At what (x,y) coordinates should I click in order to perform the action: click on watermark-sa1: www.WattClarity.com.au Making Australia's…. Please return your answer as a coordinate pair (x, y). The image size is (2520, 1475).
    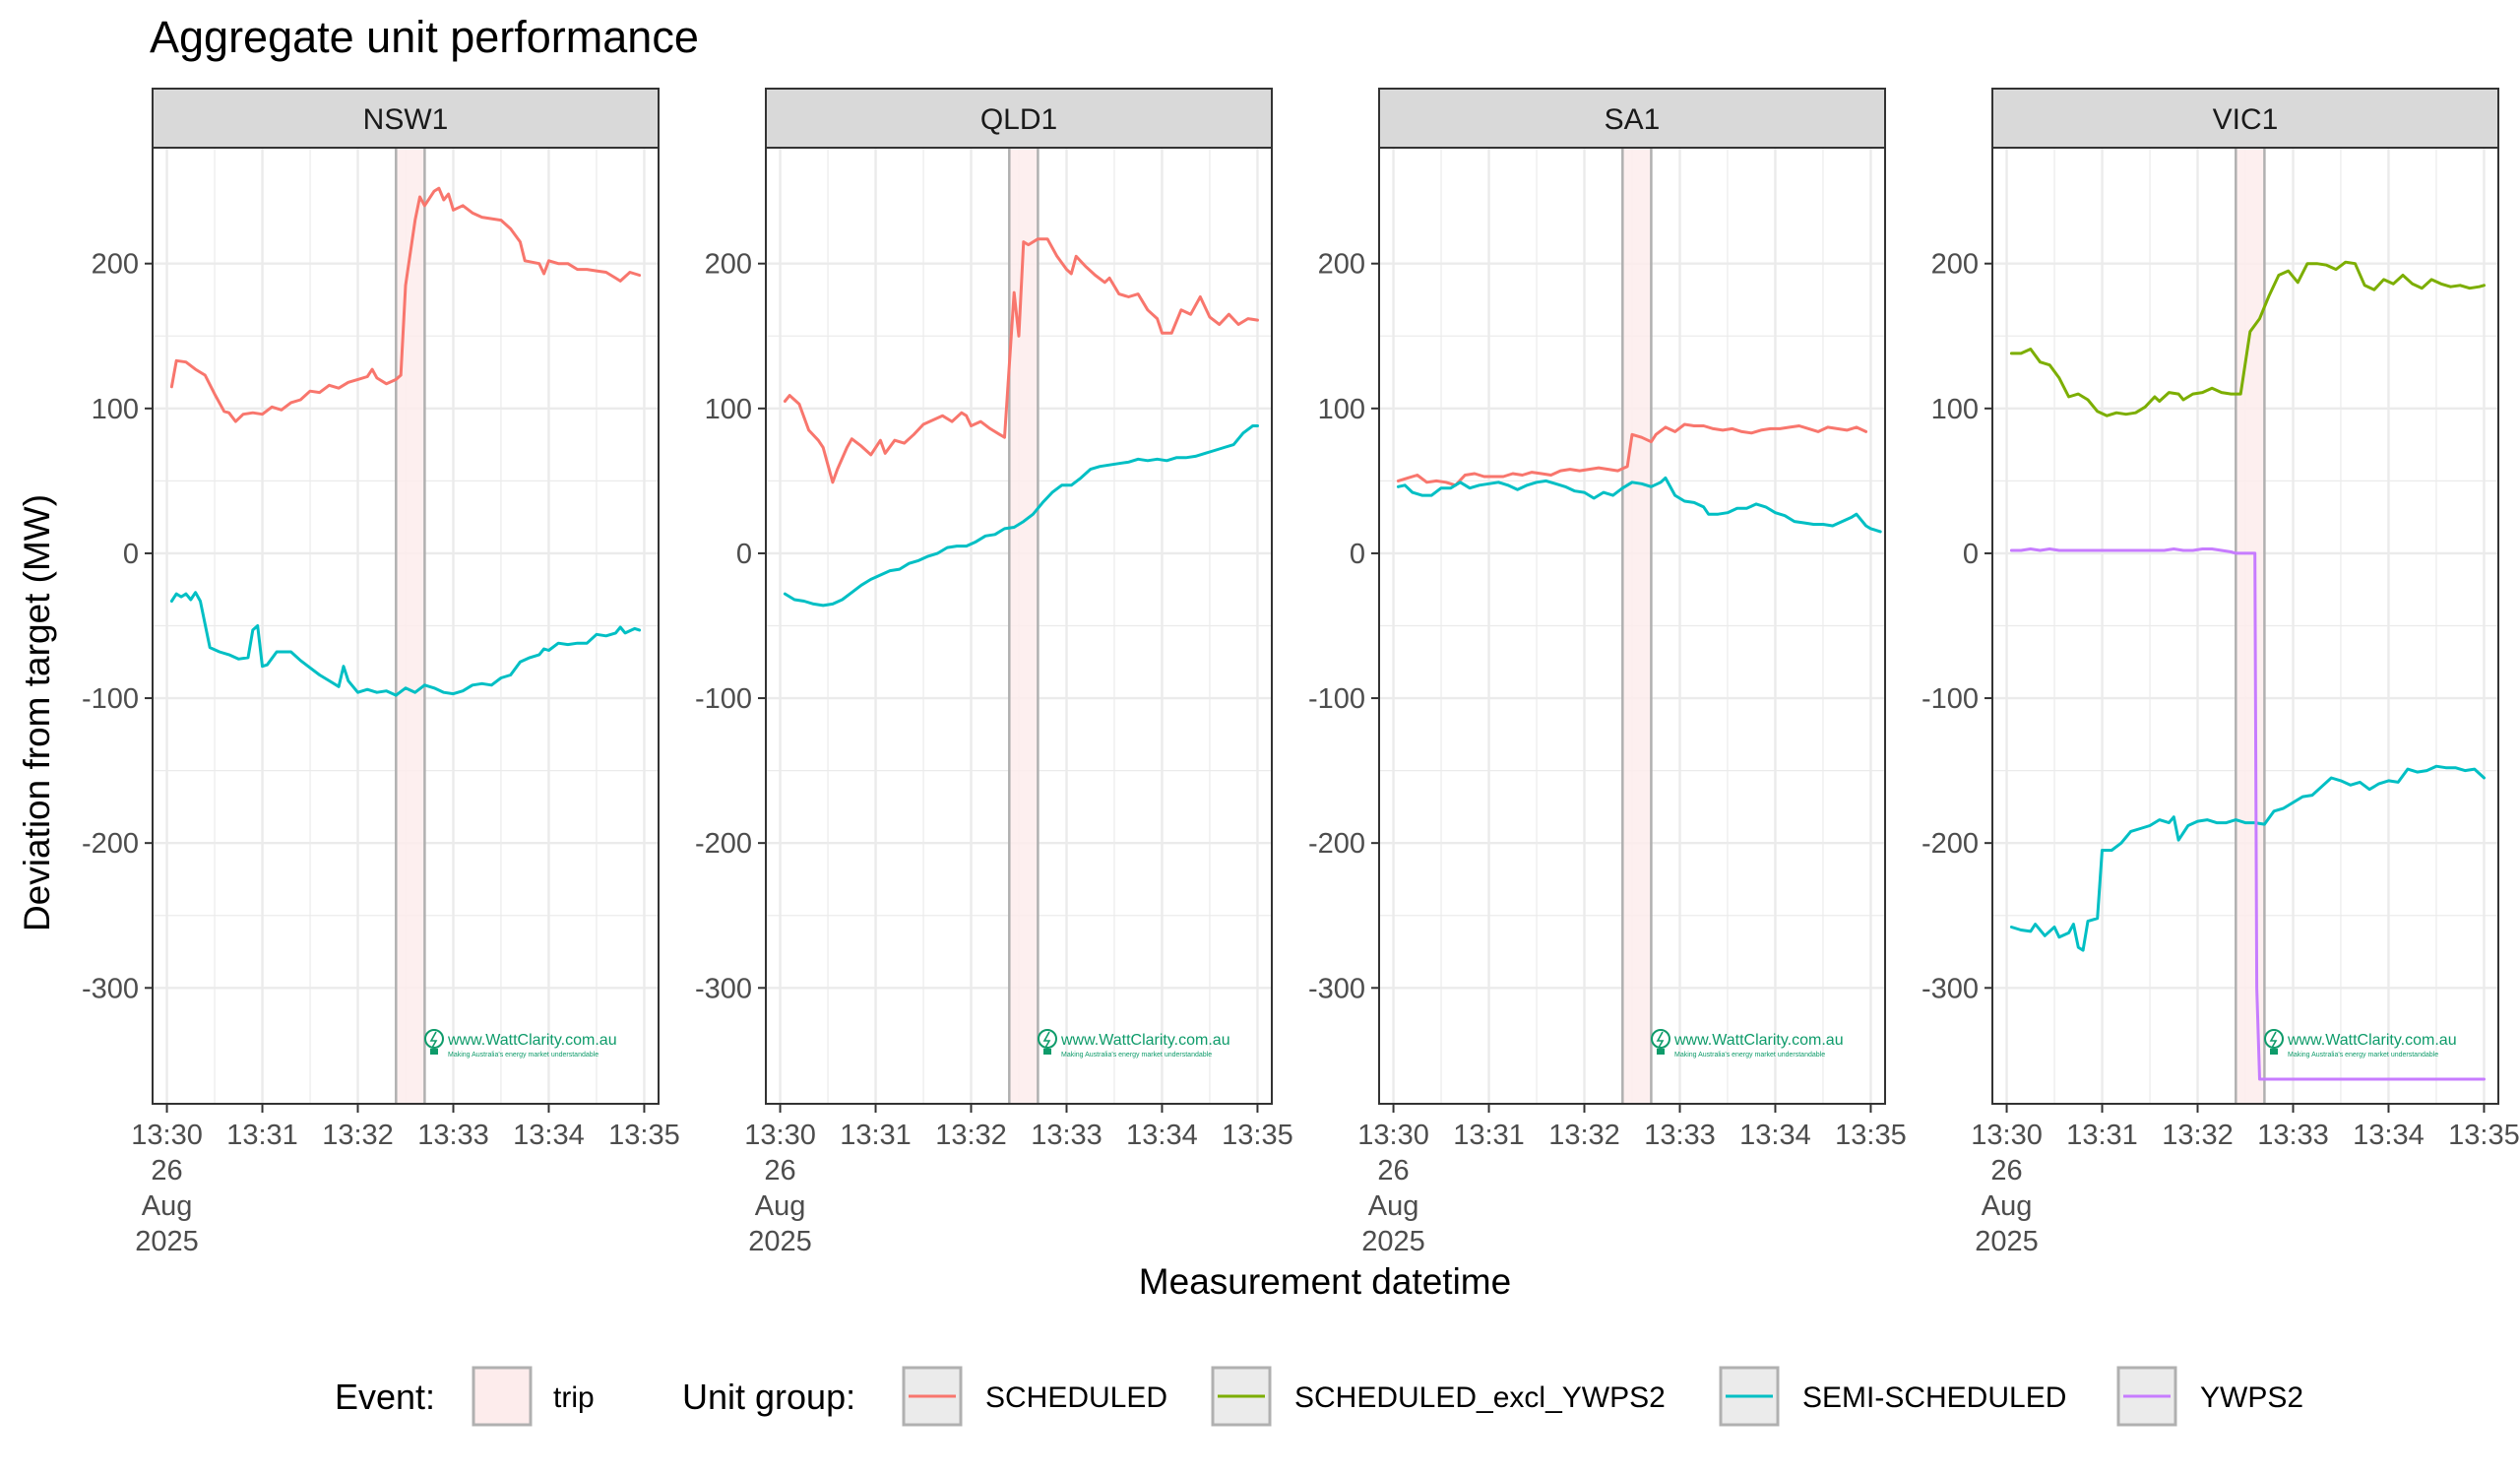
    Looking at the image, I should click on (1747, 1043).